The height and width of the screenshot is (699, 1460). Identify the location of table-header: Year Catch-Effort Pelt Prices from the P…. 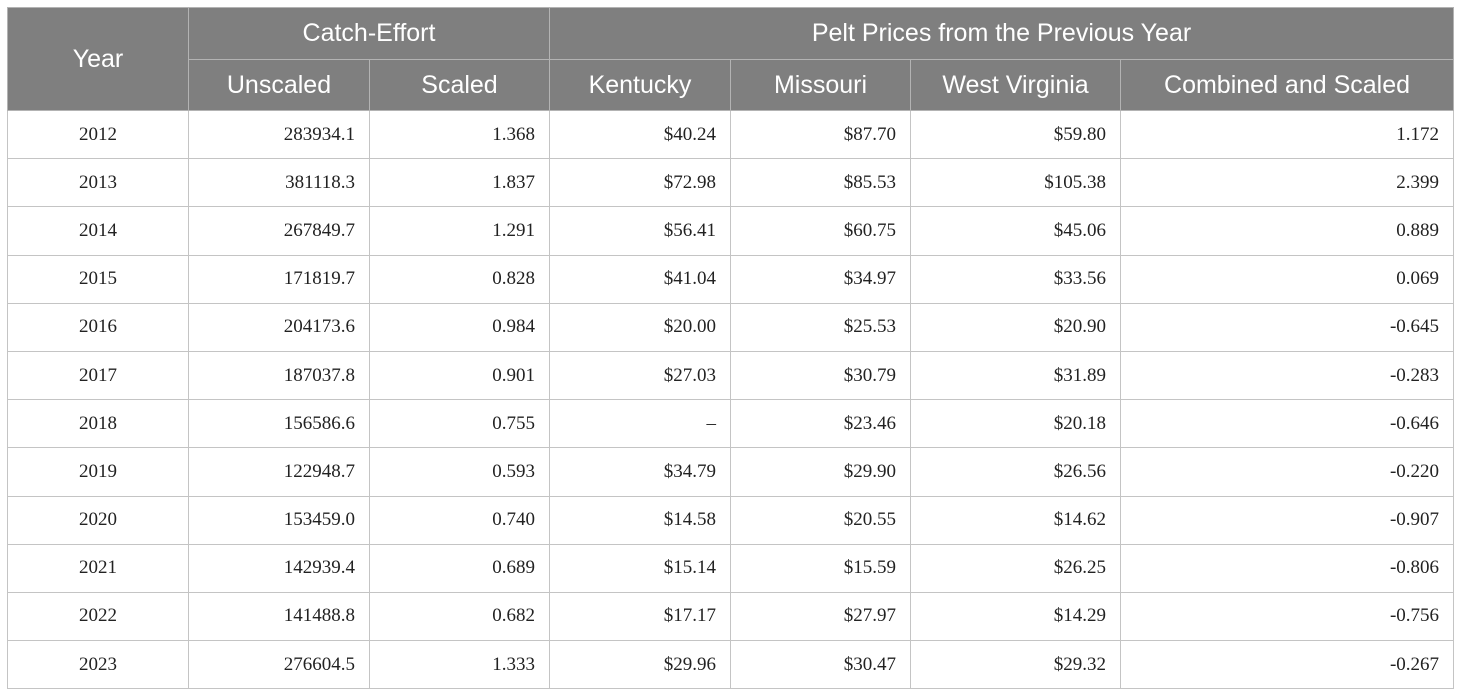
(731, 59).